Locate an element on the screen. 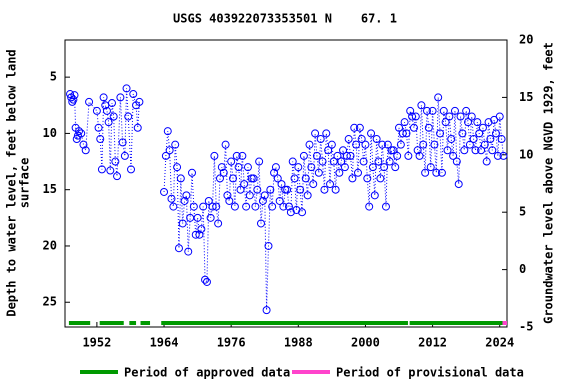  y2-tick-label: 0 is located at coordinates (522, 269).